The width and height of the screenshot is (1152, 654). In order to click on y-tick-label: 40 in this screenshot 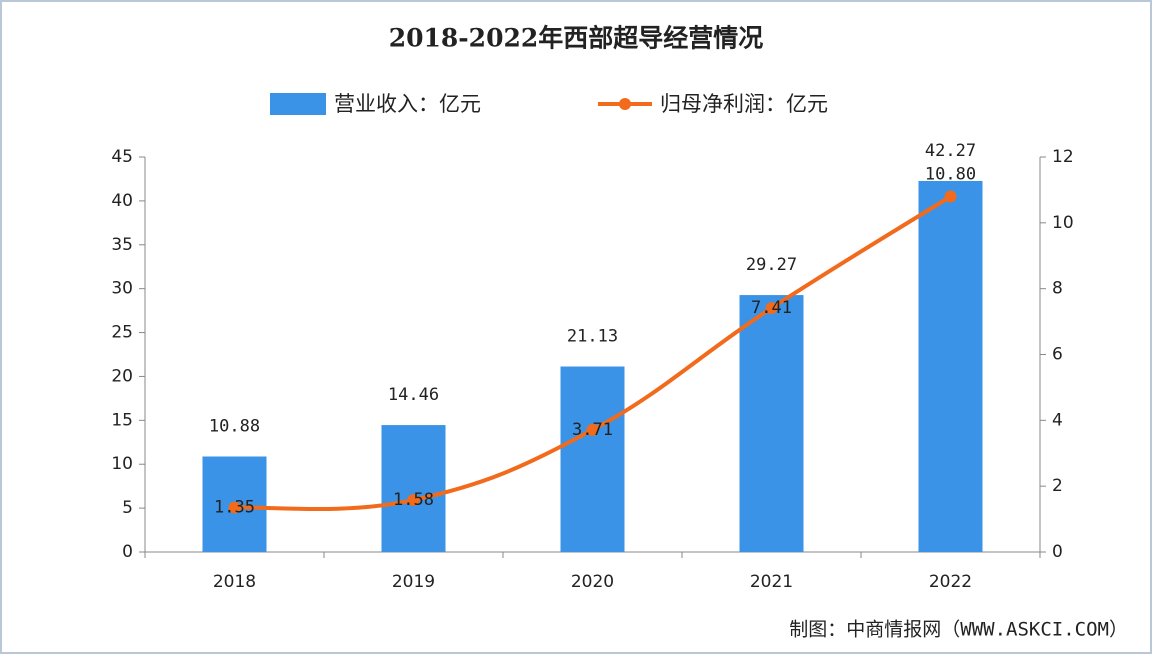, I will do `click(122, 201)`.